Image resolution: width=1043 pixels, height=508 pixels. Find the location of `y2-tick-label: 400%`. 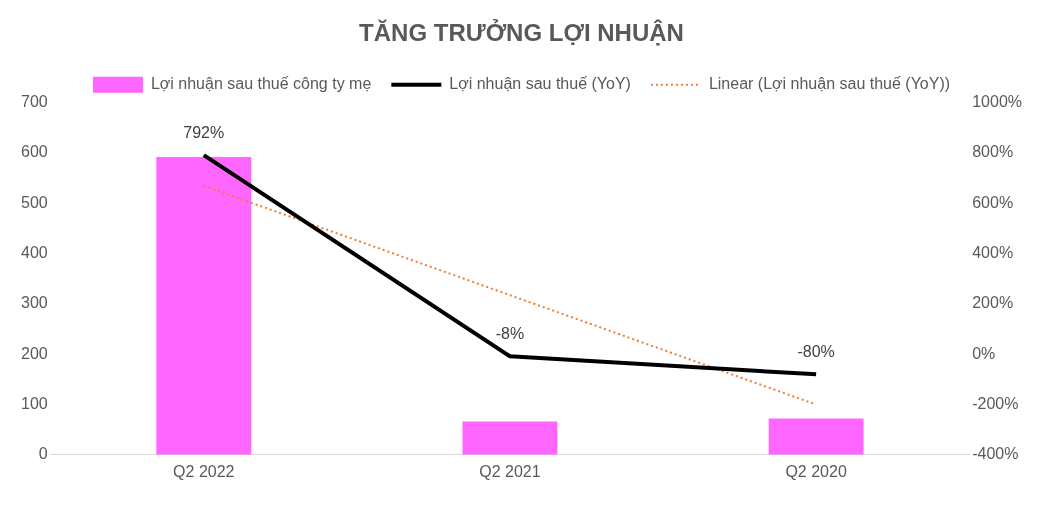

y2-tick-label: 400% is located at coordinates (993, 253).